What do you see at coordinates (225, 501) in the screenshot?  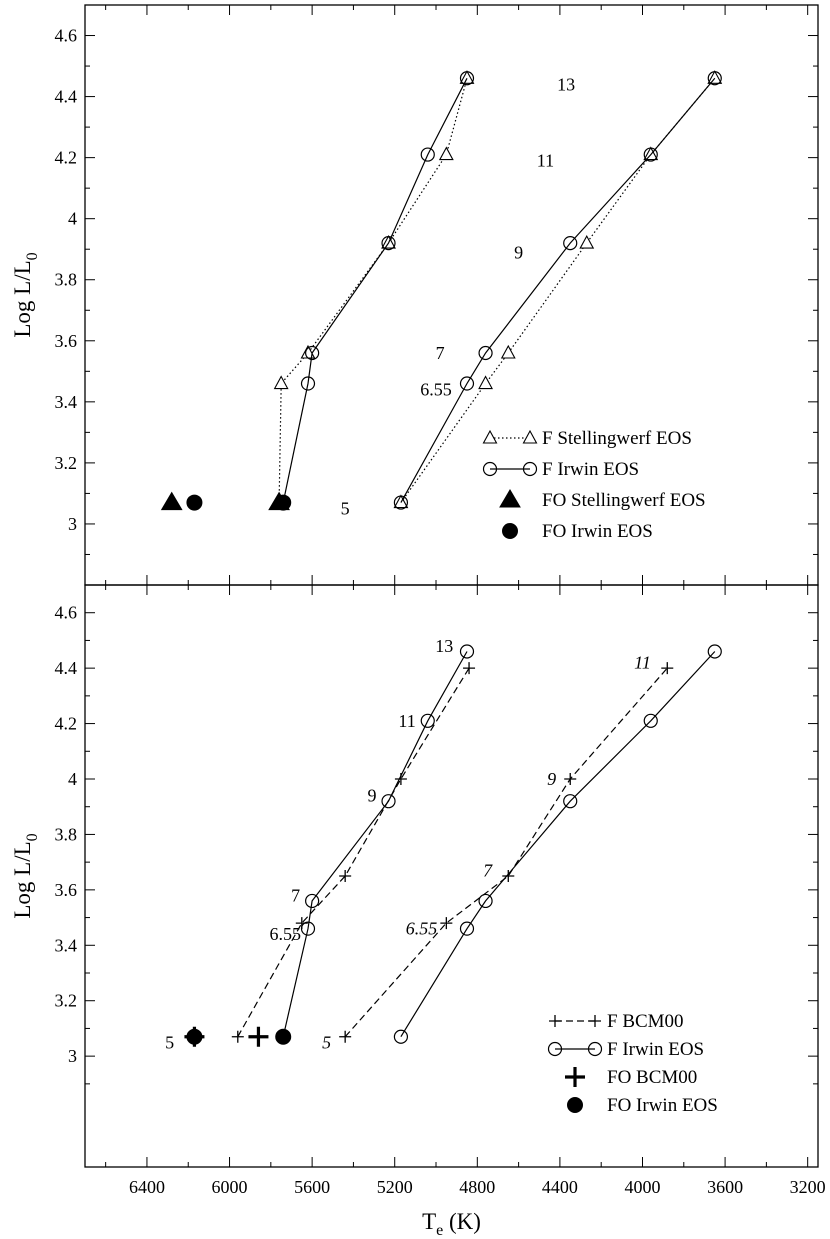 I see `series-fo-stellingwerf-eos` at bounding box center [225, 501].